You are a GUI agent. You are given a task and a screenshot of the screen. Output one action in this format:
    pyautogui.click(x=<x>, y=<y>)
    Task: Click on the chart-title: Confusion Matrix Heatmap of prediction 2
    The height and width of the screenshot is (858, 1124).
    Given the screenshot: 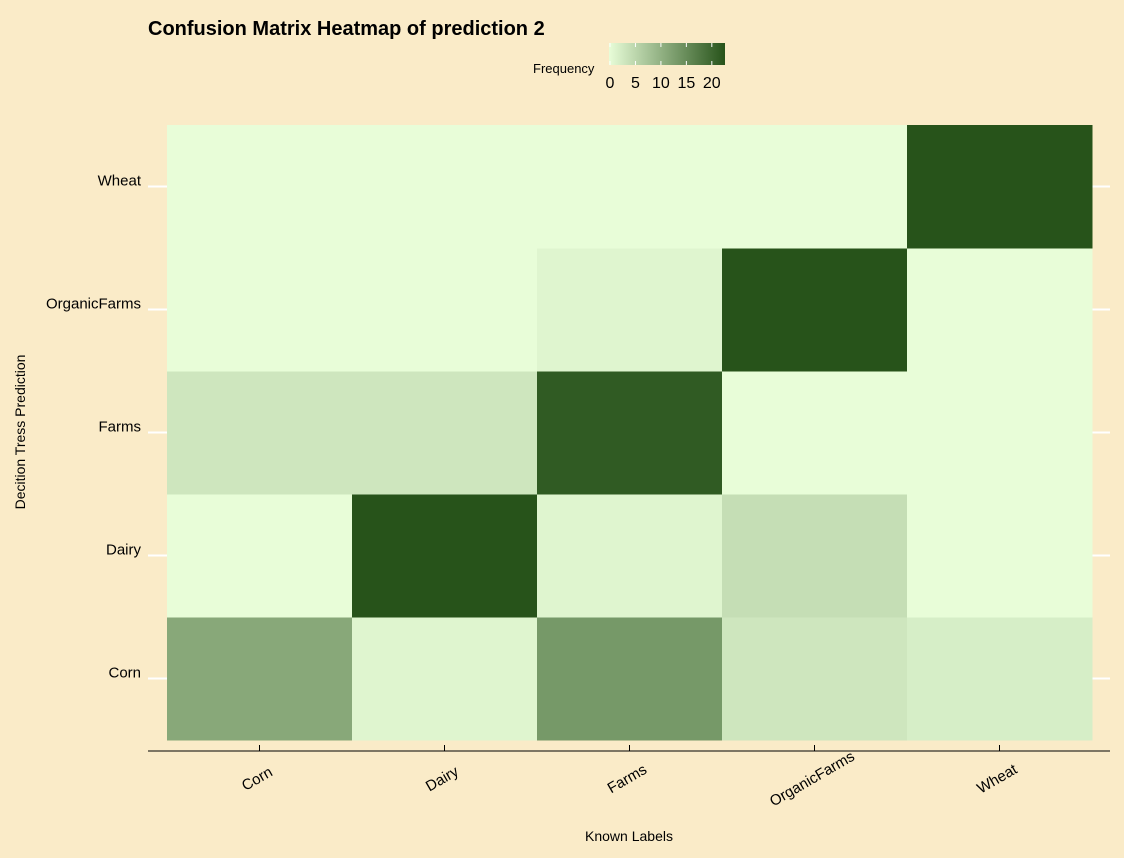 What is the action you would take?
    pyautogui.click(x=346, y=29)
    